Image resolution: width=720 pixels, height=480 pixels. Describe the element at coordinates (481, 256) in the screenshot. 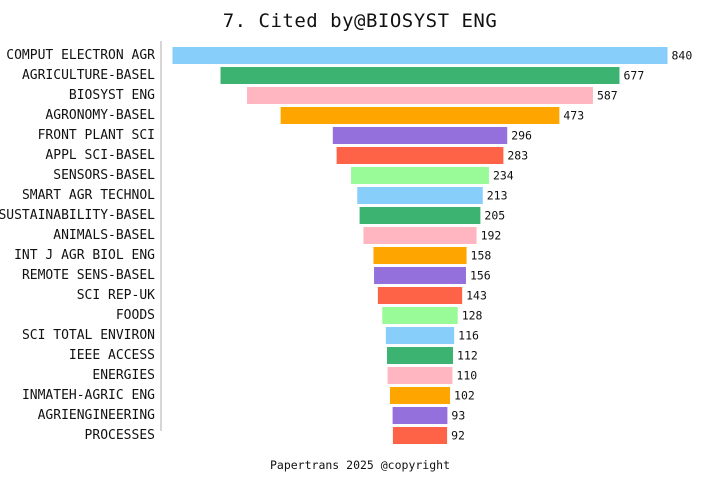

I see `data-label: 158` at that location.